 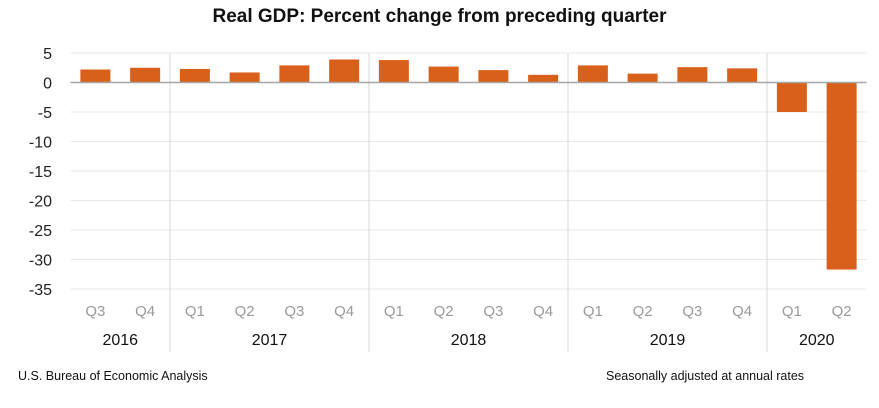 What do you see at coordinates (270, 340) in the screenshot?
I see `year-label: 2017` at bounding box center [270, 340].